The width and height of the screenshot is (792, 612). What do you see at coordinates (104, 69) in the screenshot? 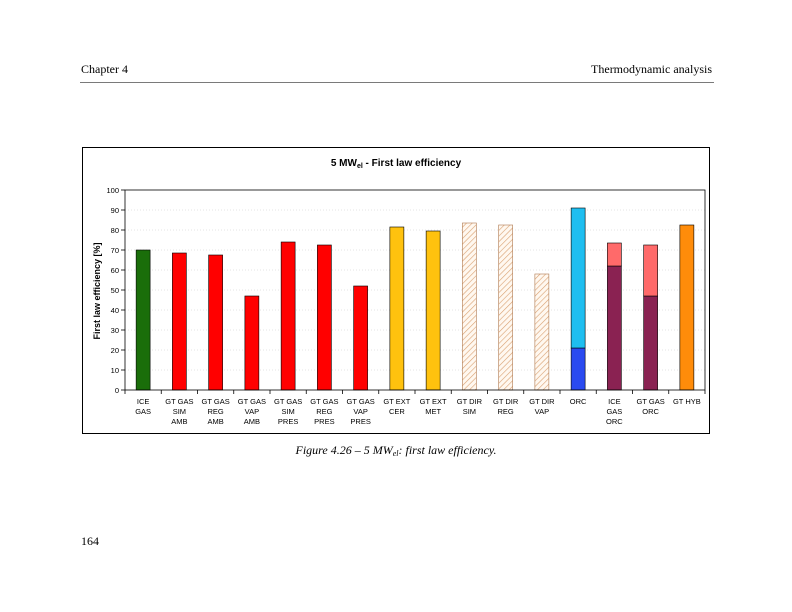
I see `chapter-header: Chapter 4` at bounding box center [104, 69].